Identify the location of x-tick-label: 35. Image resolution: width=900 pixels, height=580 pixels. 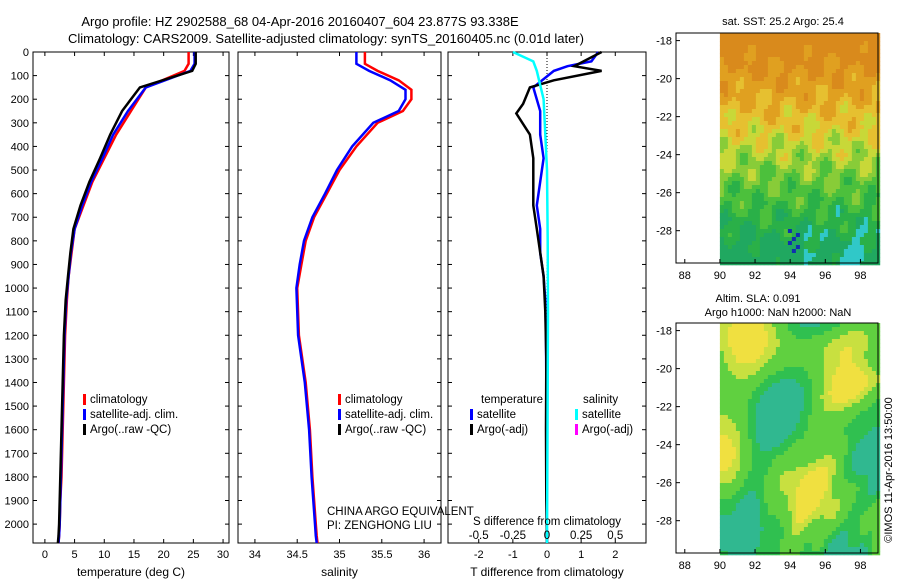
(339, 555).